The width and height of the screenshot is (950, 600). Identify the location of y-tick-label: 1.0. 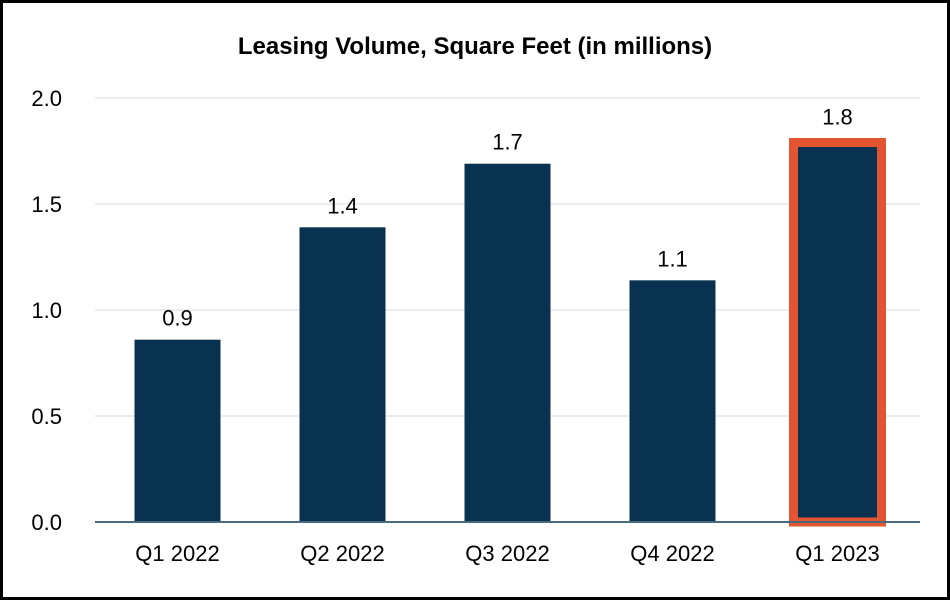
(46, 310).